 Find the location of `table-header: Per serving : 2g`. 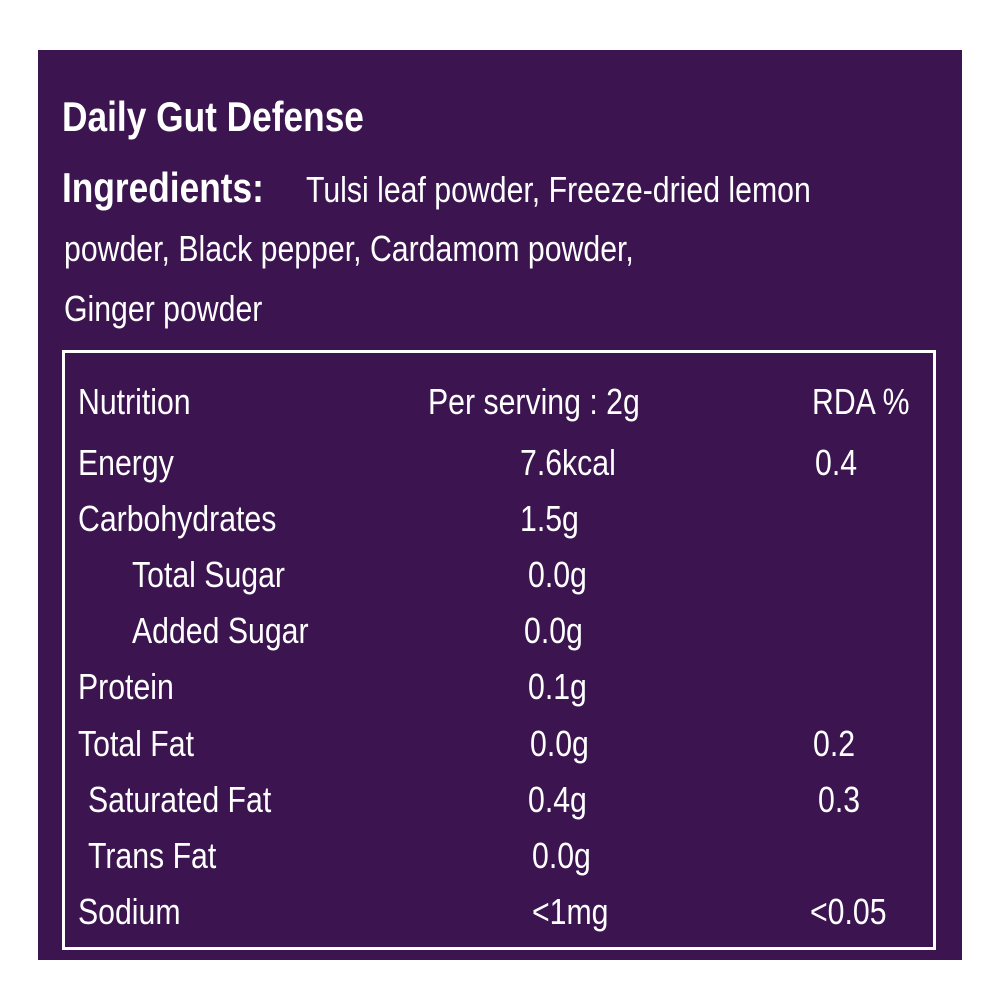

table-header: Per serving : 2g is located at coordinates (534, 401).